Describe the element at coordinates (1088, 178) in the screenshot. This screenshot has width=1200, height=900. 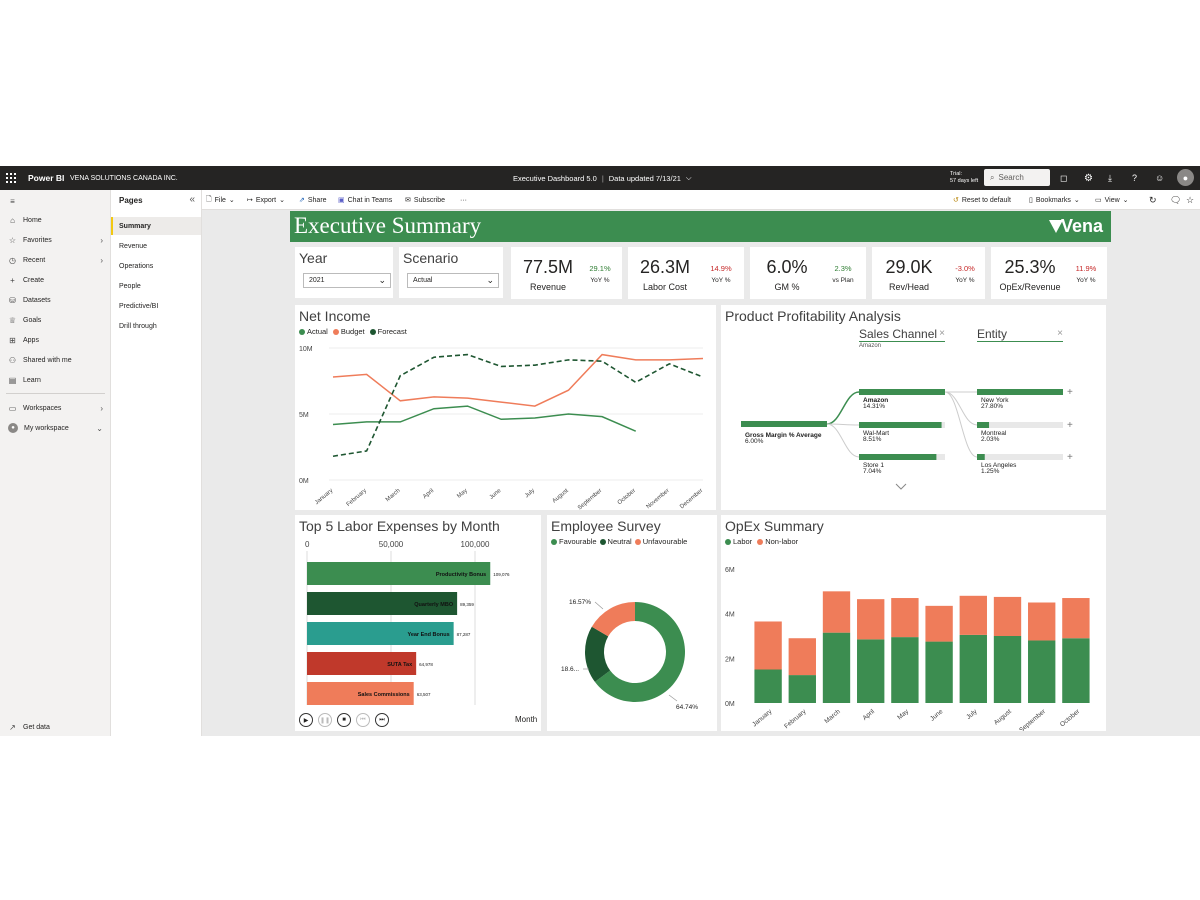
I see `settings-icon: ⚙` at that location.